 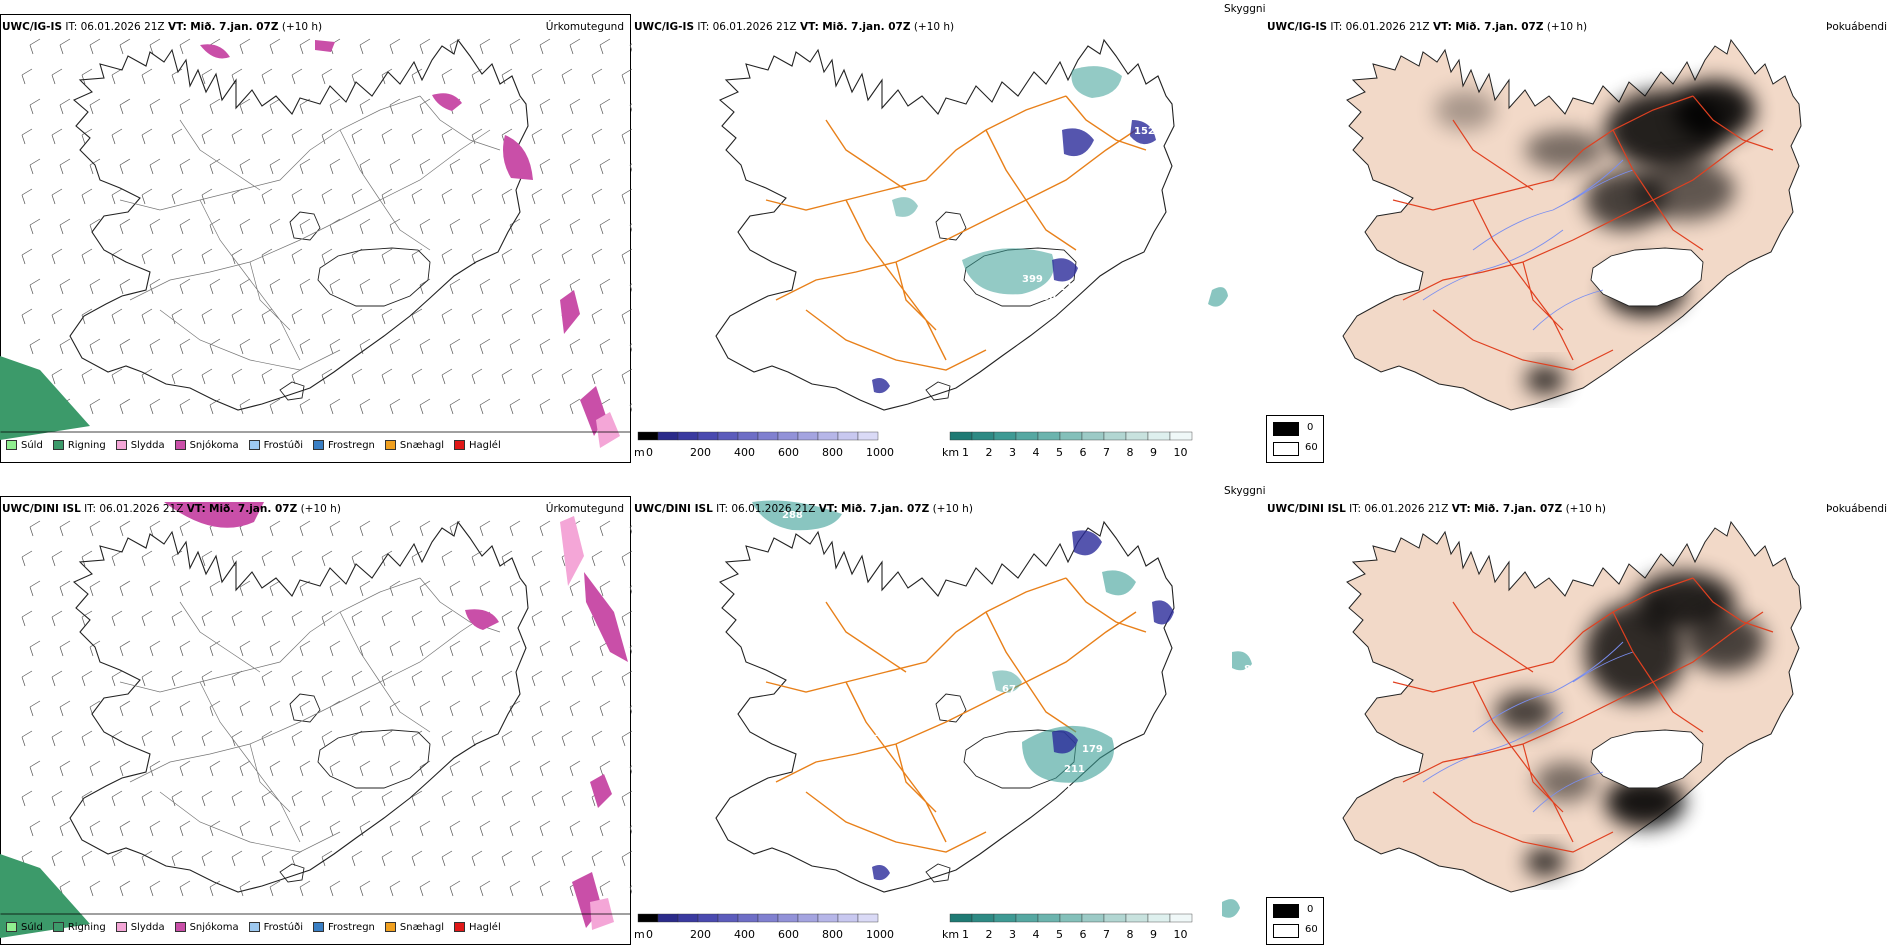 What do you see at coordinates (414, 927) in the screenshot?
I see `legend-item: Snæhagl` at bounding box center [414, 927].